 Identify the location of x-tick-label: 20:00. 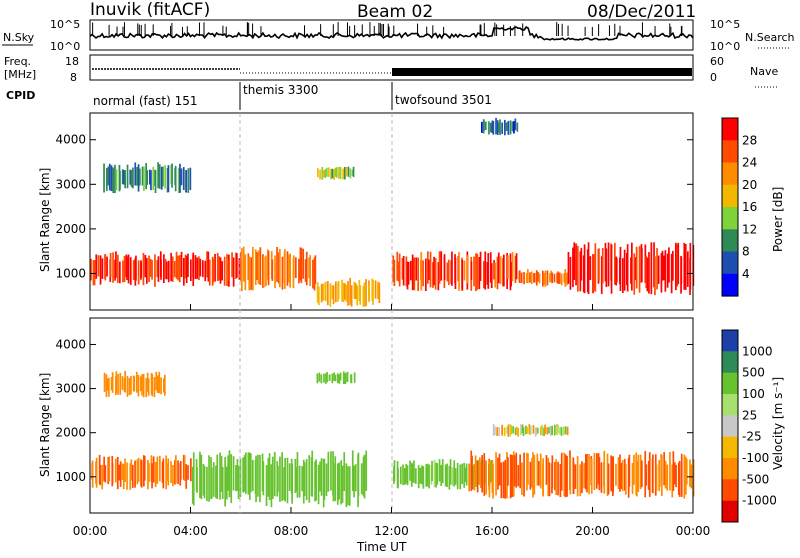
(592, 531).